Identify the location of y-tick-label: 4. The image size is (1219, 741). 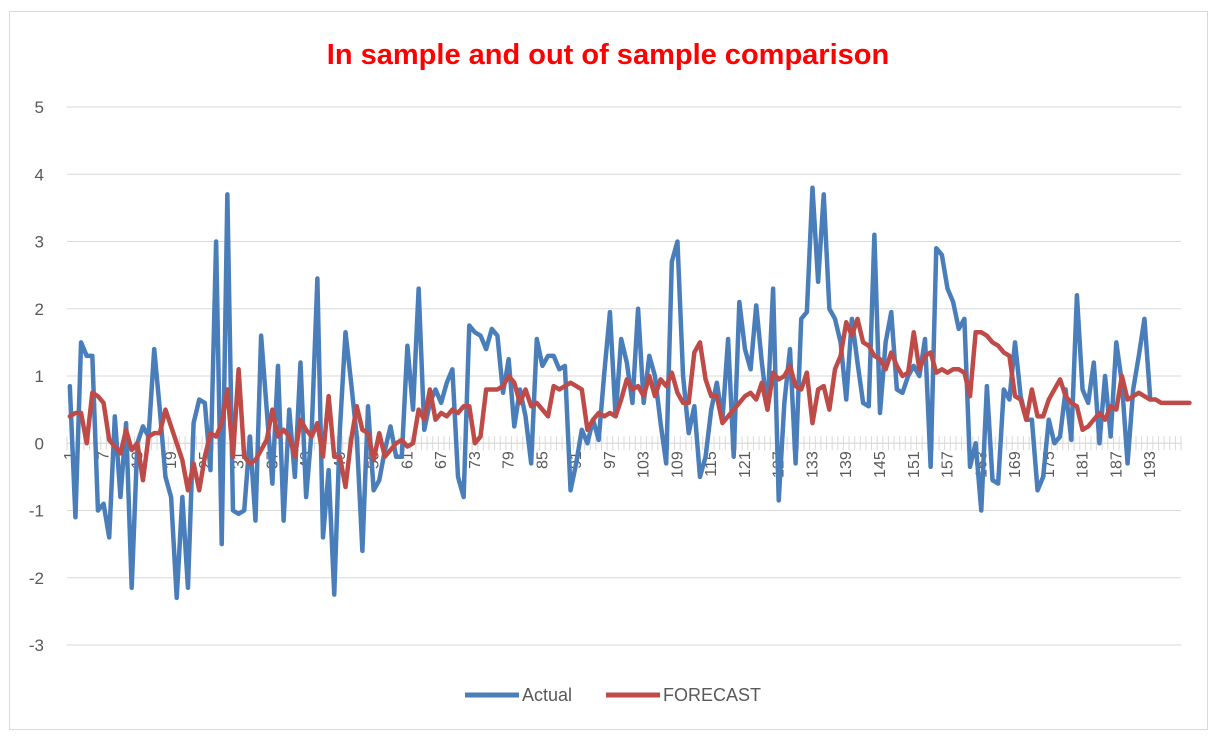
(39, 174).